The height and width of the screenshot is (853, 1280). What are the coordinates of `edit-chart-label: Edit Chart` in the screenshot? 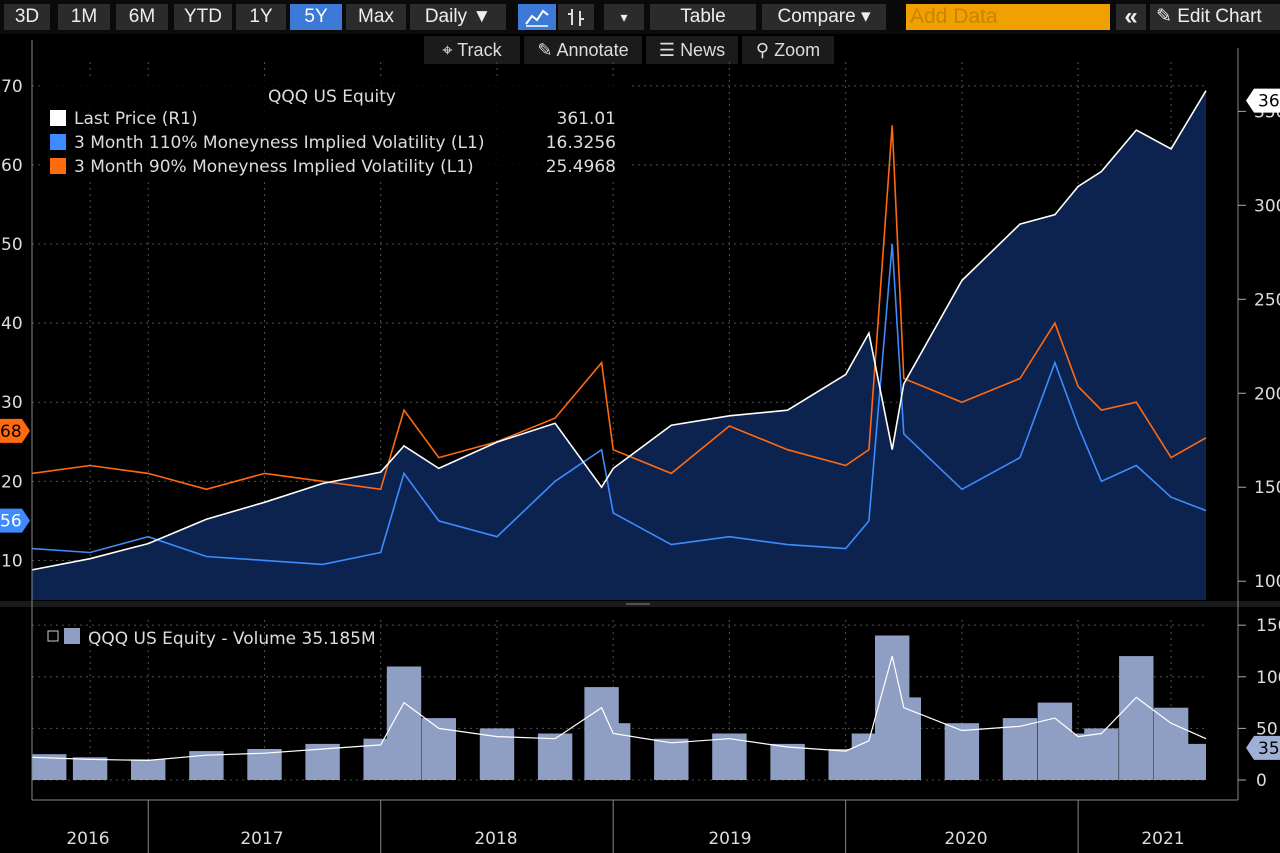 It's located at (1219, 16).